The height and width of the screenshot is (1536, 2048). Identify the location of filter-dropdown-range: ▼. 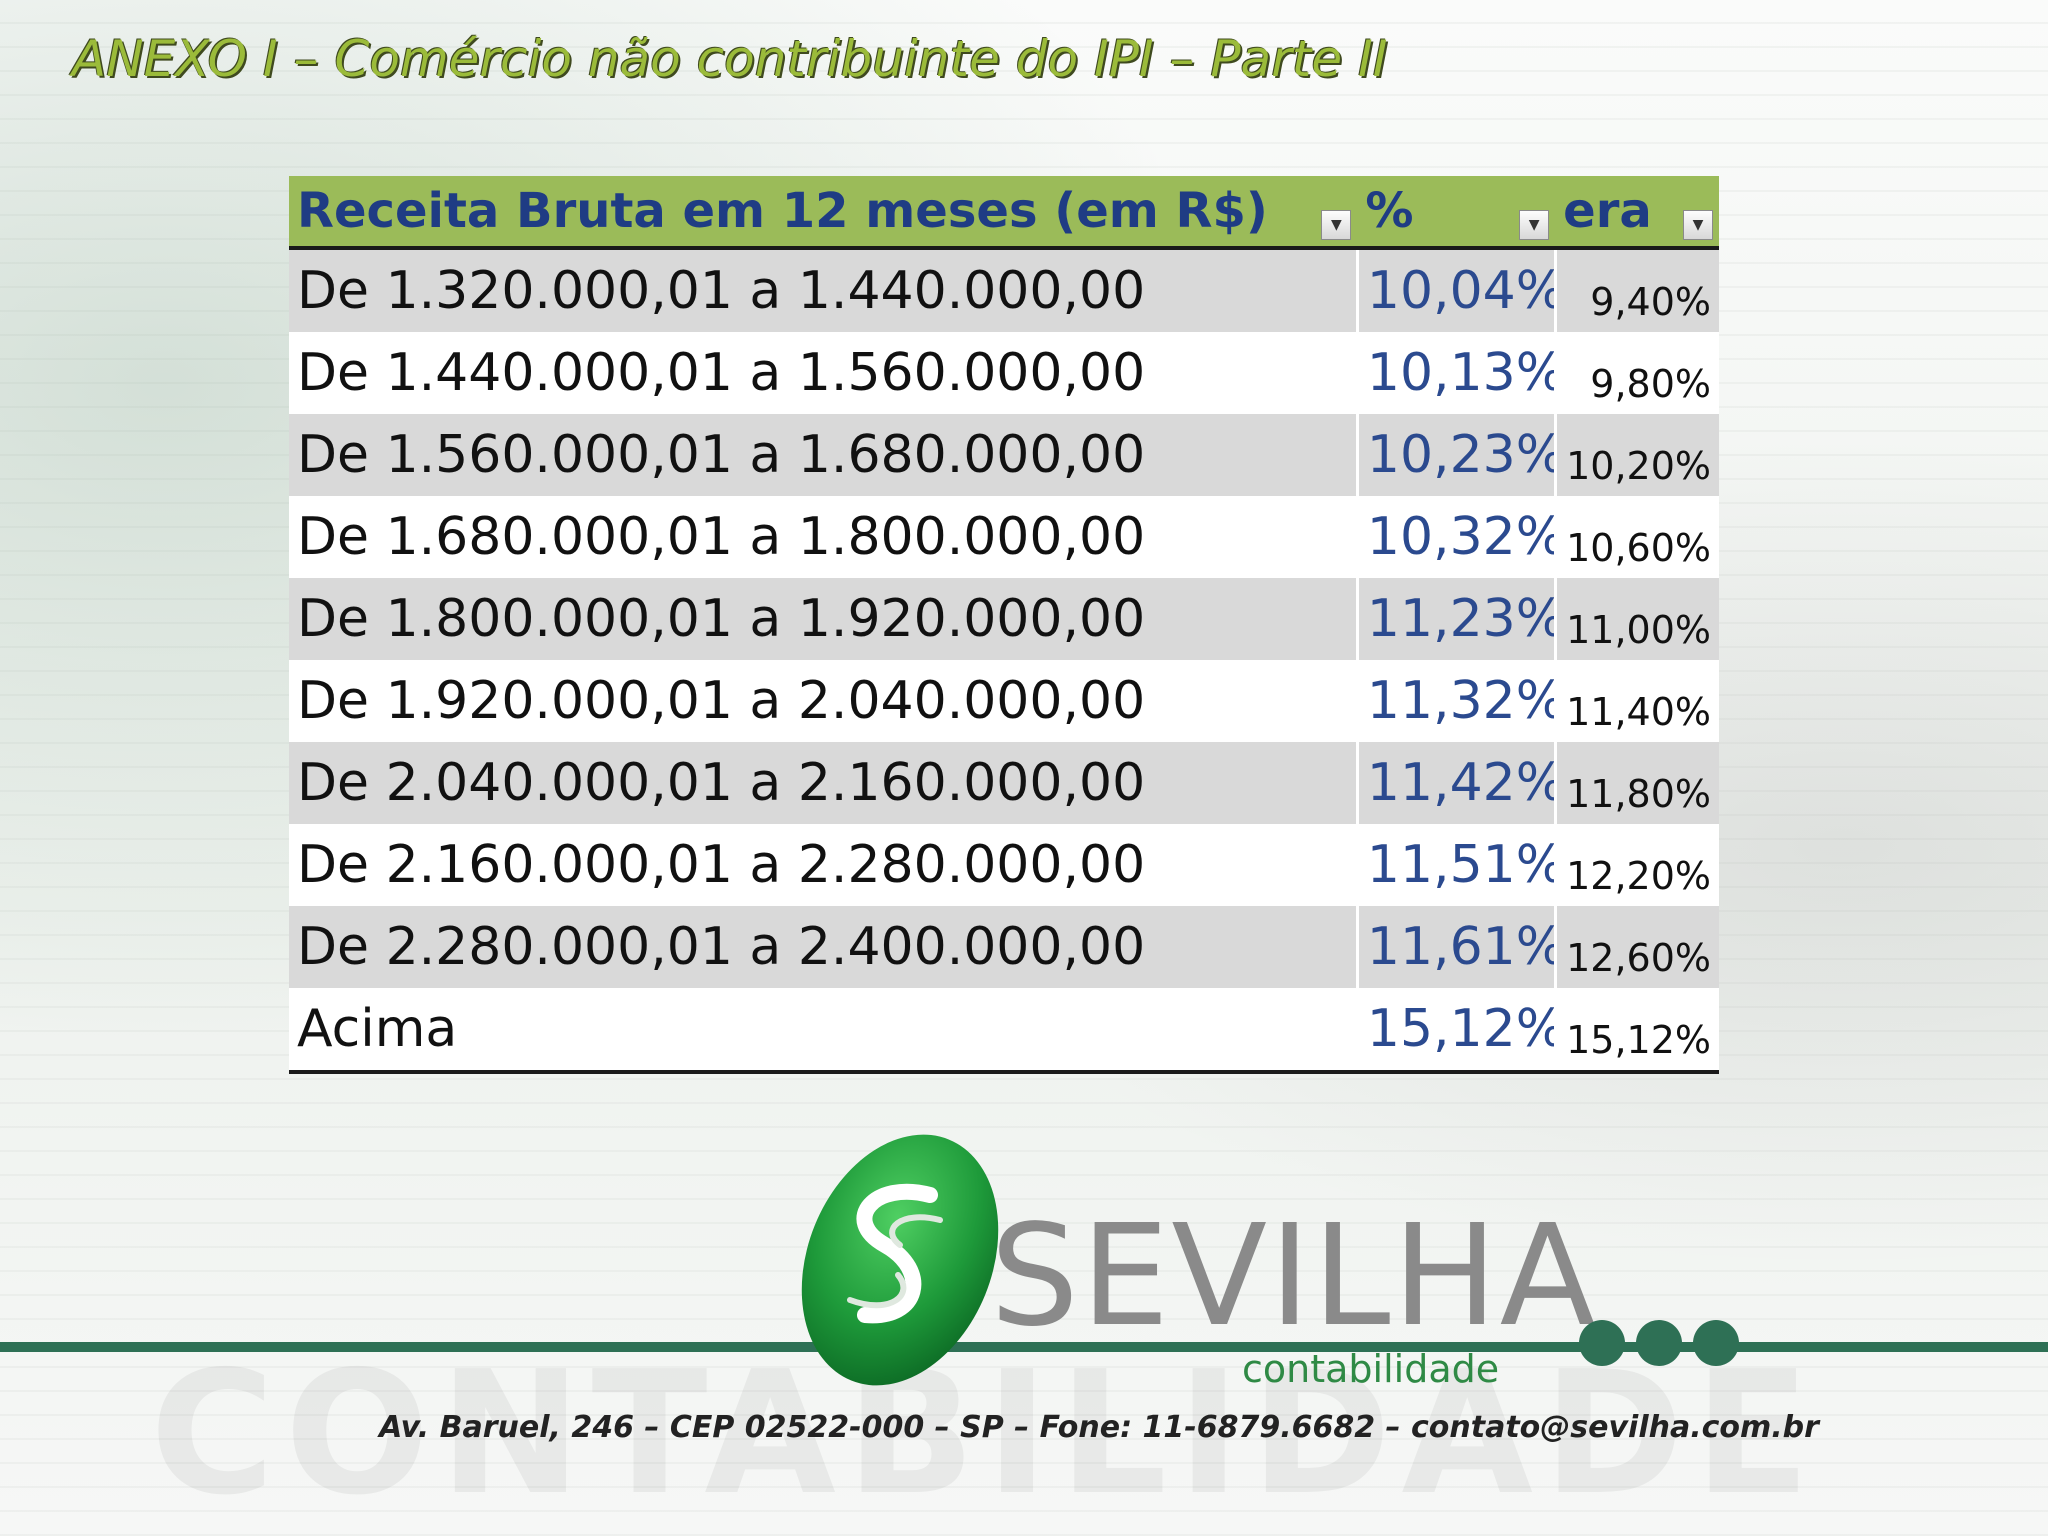
(1336, 225).